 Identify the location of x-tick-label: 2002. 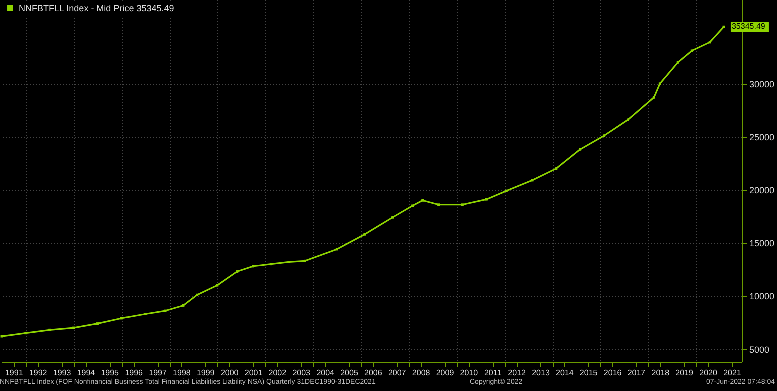
(278, 373).